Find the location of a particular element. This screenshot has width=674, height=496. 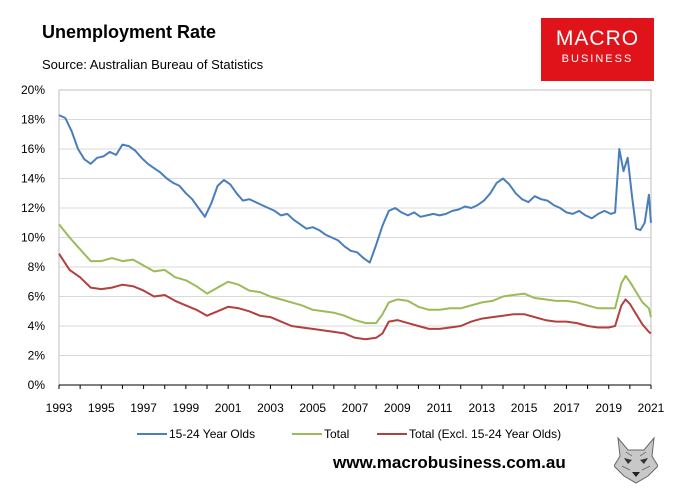

y-axis-ticks: 0% 2% 4% 6% 8% 10% 12% 14% 16% 18% 20% is located at coordinates (33, 237).